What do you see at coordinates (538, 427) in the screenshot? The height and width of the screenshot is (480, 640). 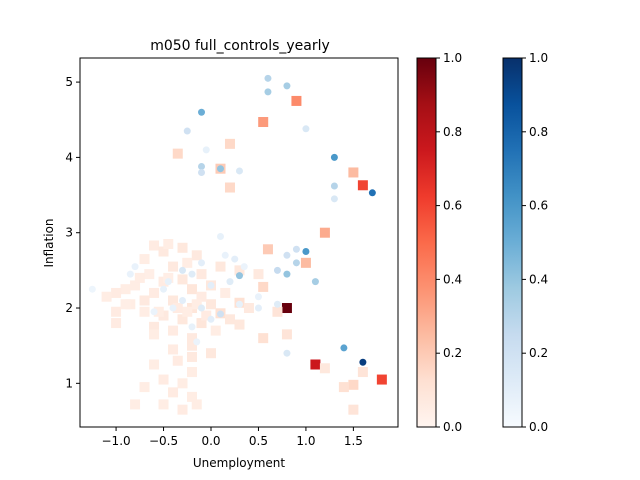 I see `colorbar-blues-label-0: 0.0` at bounding box center [538, 427].